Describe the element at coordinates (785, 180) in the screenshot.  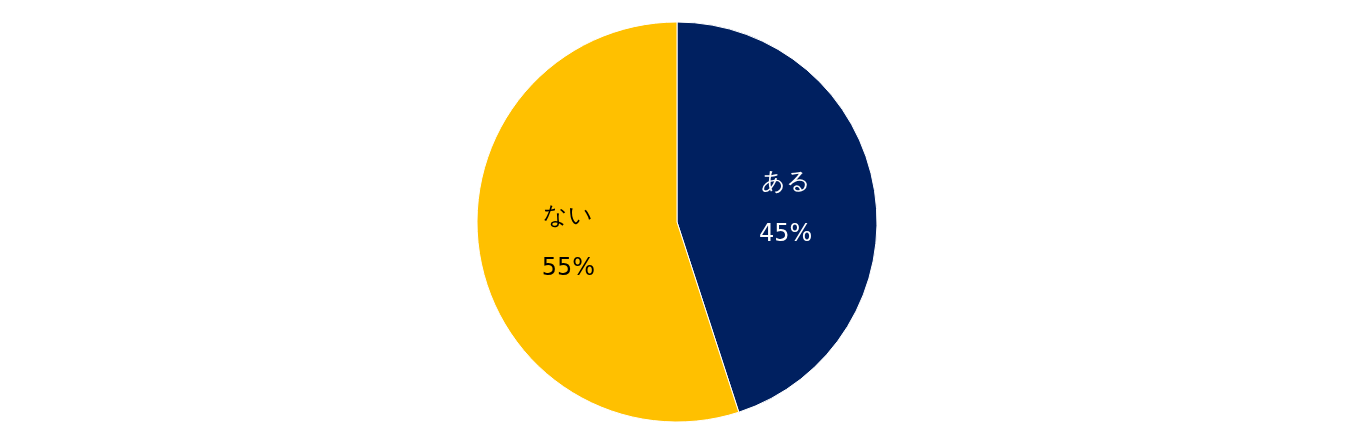
I see `slice-label: ある` at that location.